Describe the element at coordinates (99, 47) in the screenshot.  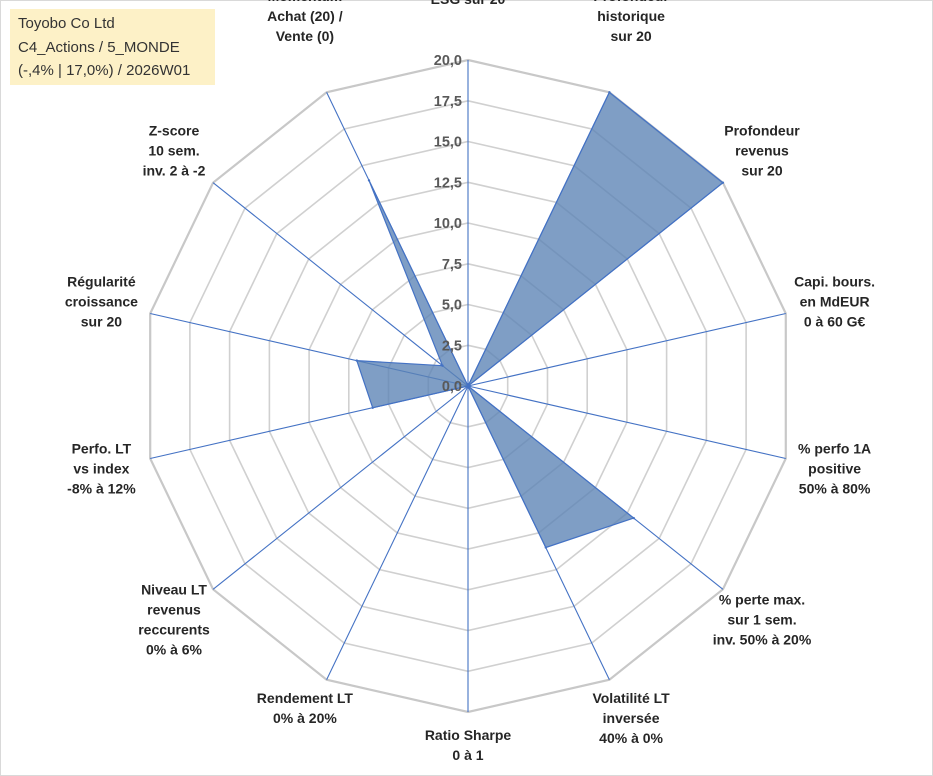
I see `portfolio-label: C4_Actions / 5_MONDE` at that location.